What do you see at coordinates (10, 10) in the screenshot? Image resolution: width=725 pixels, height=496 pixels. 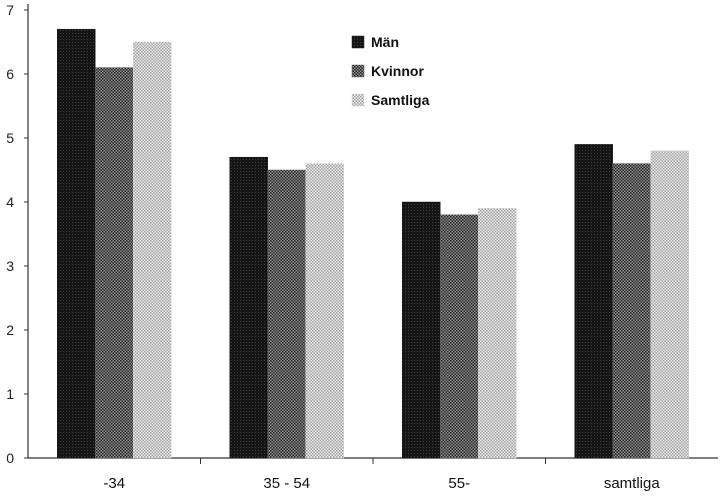 I see `y-tick-label: 7` at bounding box center [10, 10].